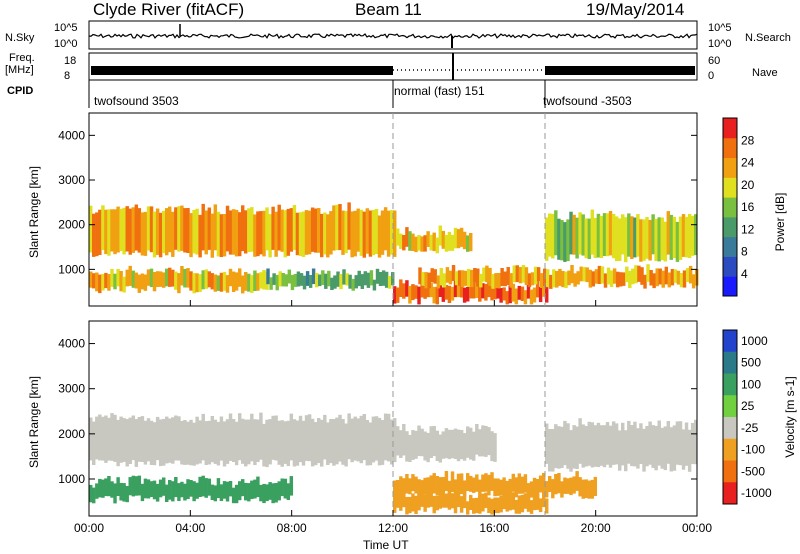  Describe the element at coordinates (71, 479) in the screenshot. I see `velocity-ytick-label-1000: 1000` at that location.